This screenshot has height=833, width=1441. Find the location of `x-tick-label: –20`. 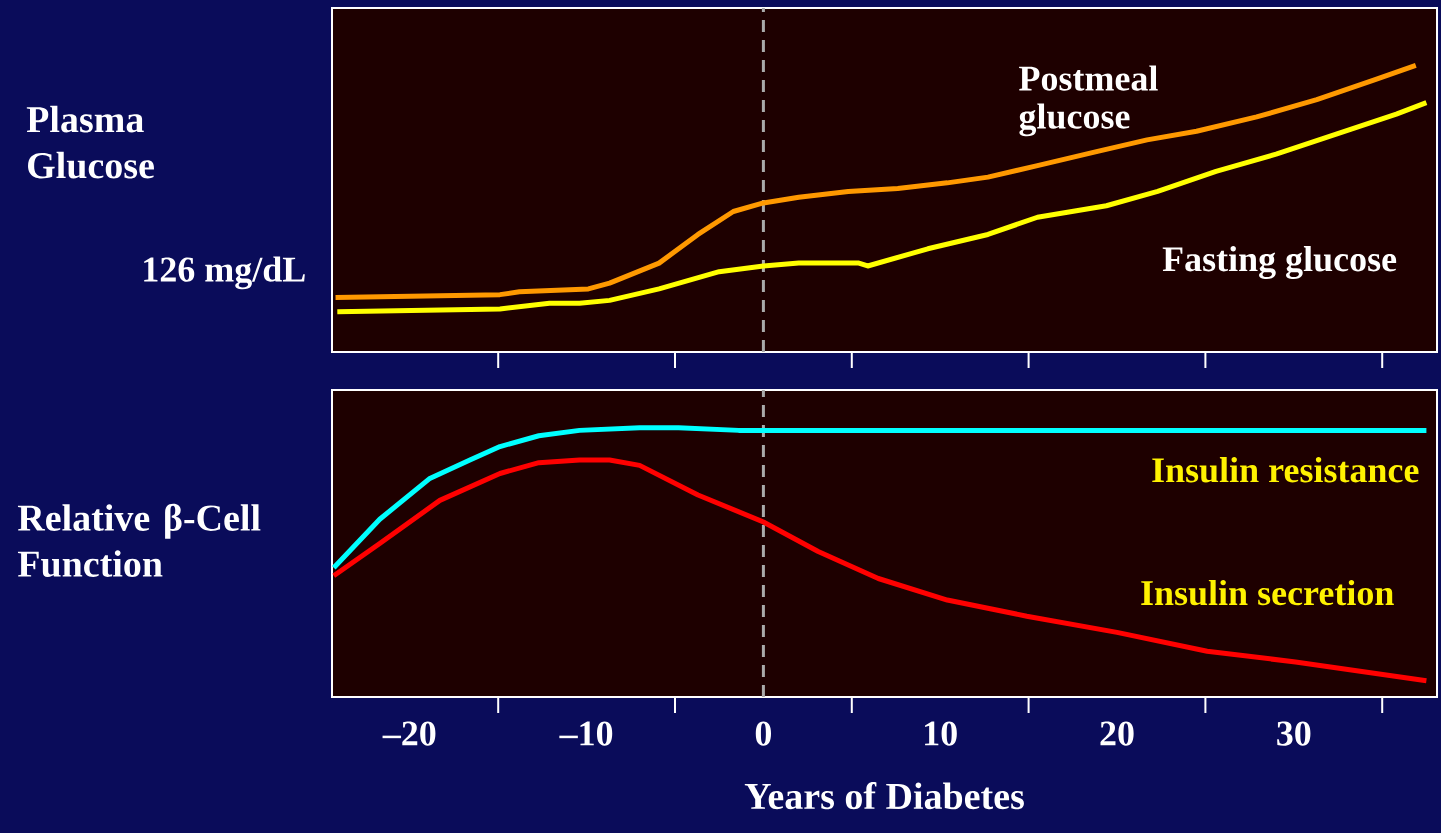

x-tick-label: –20 is located at coordinates (409, 733).